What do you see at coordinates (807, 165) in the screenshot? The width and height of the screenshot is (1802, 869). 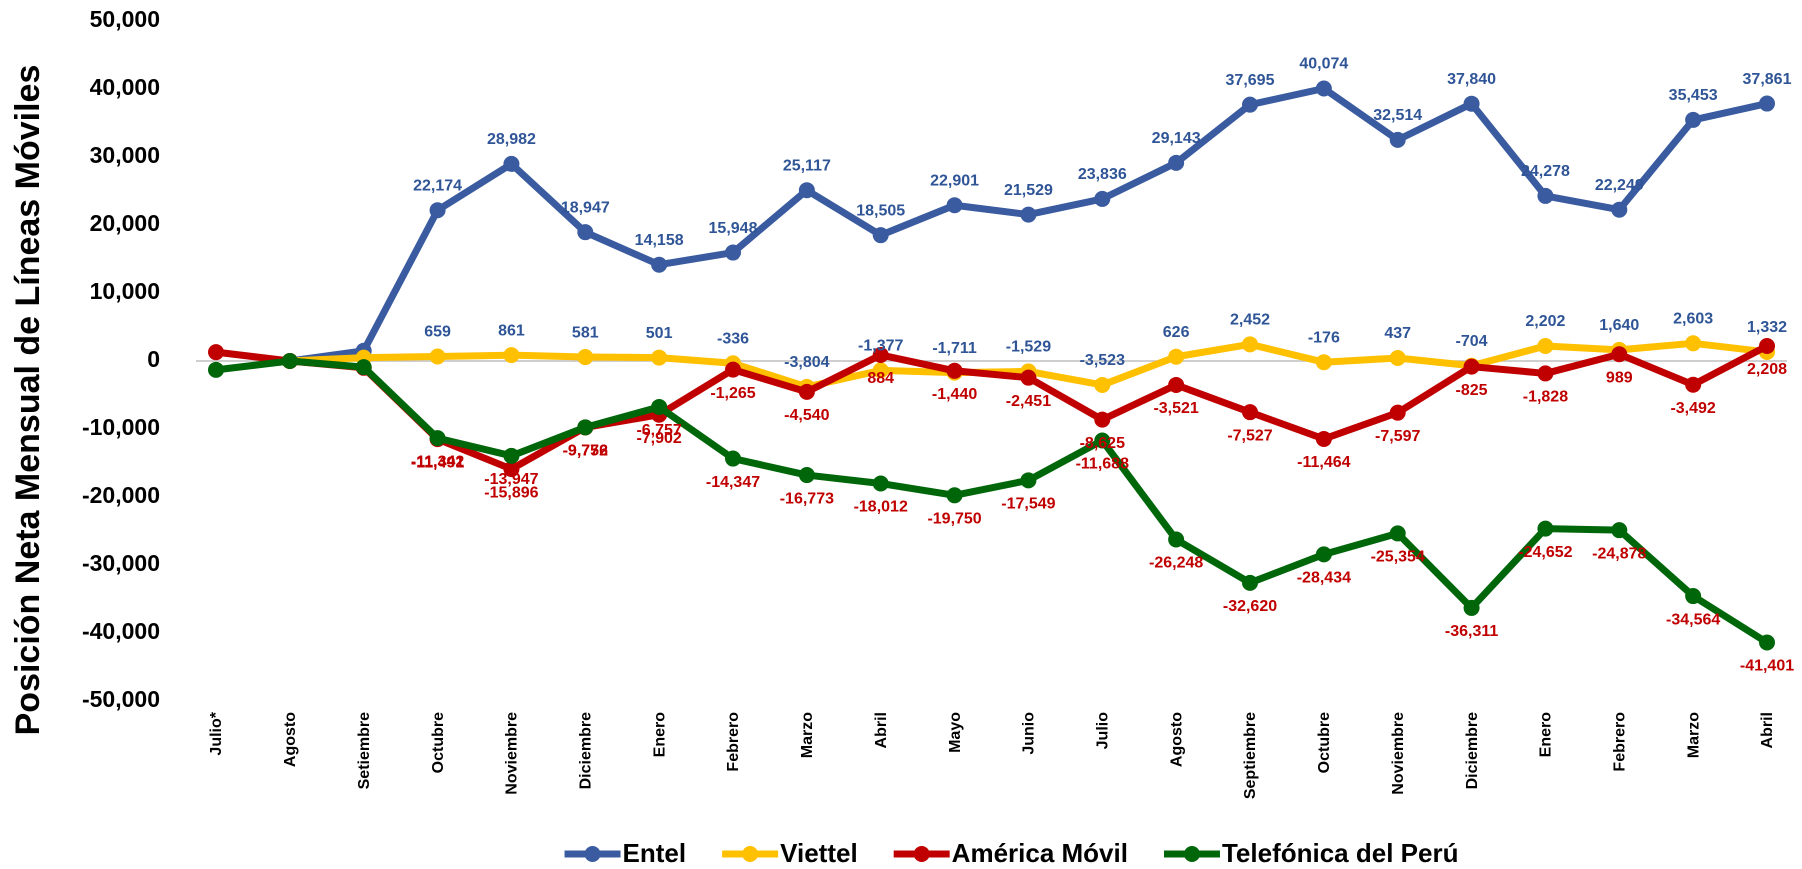 I see `data-label: 25,117` at bounding box center [807, 165].